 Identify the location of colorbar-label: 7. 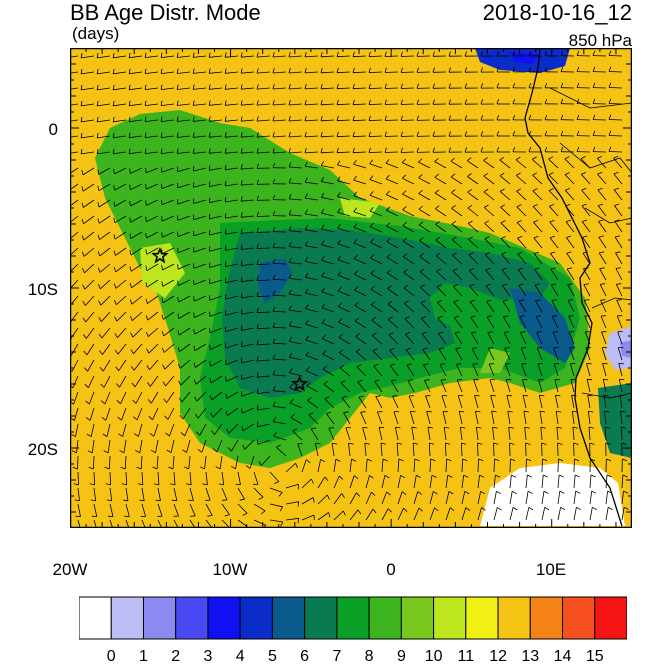
(337, 656).